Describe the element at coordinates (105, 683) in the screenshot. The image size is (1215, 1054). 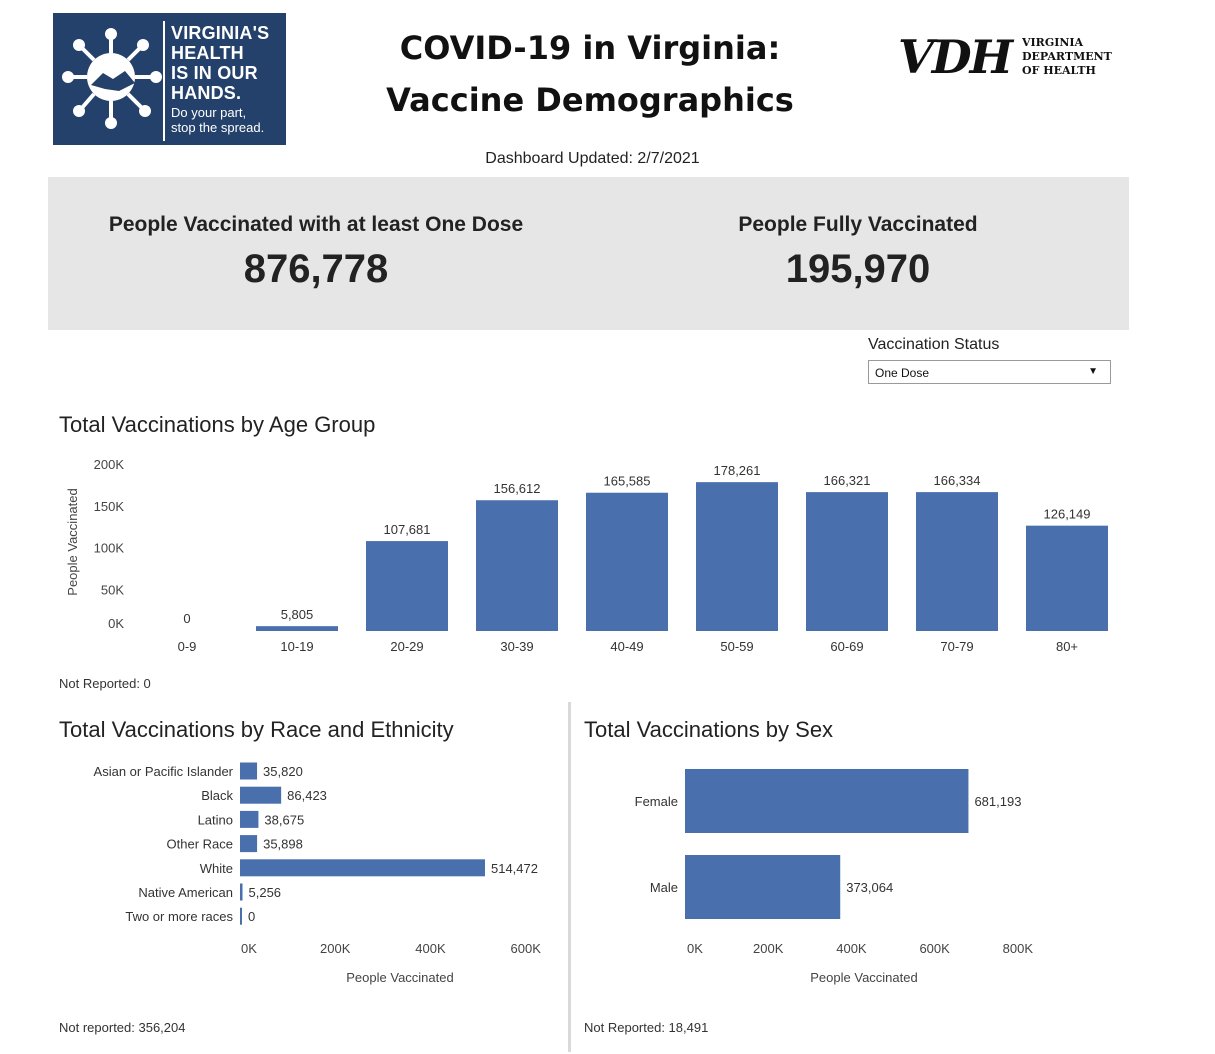
I see `age-not-reported-note: Not Reported: 0` at that location.